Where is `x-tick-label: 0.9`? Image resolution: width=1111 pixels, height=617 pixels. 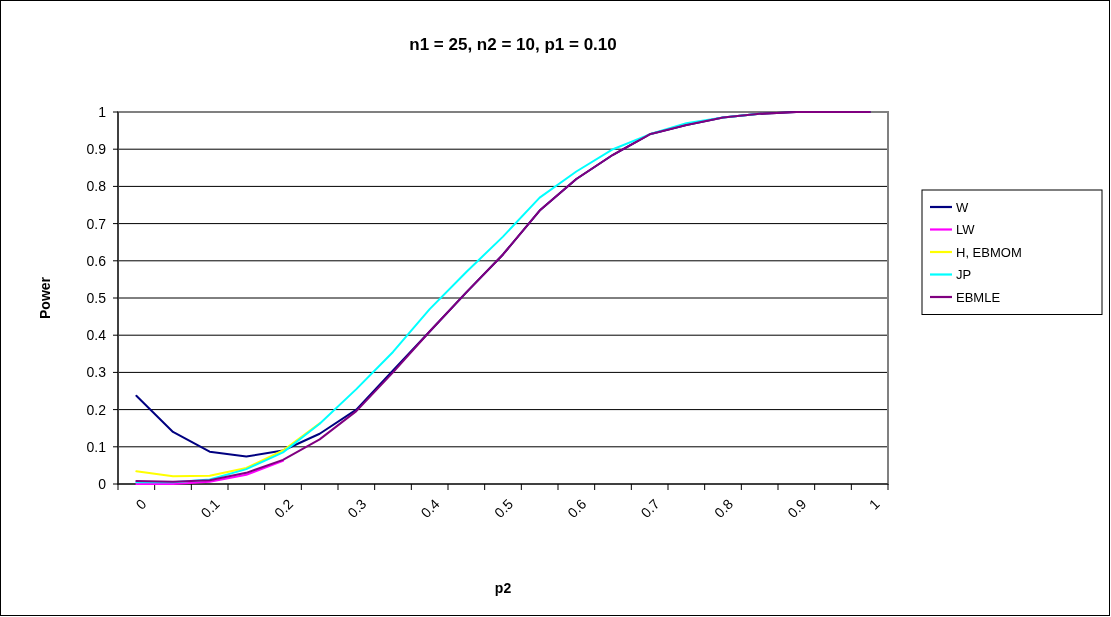
x-tick-label: 0.9 is located at coordinates (797, 508).